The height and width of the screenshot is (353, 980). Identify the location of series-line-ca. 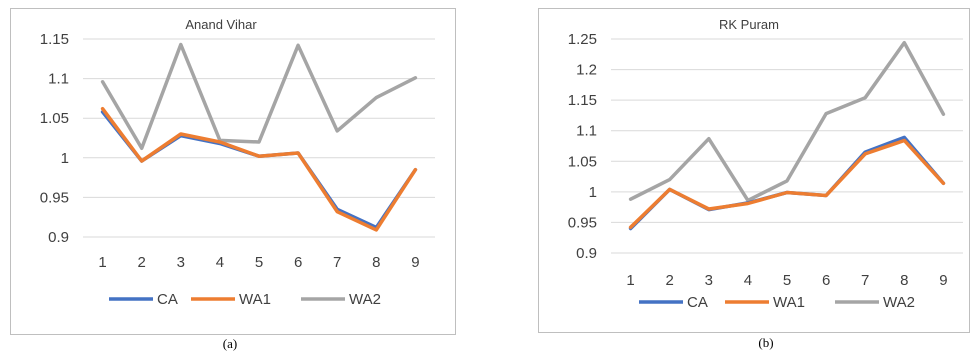
(787, 183).